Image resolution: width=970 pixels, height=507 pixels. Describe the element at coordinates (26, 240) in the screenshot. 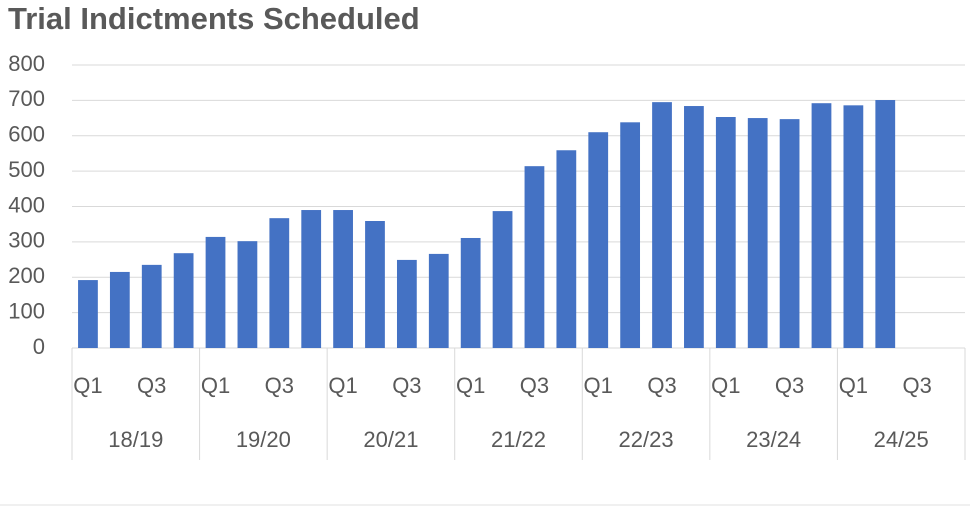

I see `y-tick-label: 300` at that location.